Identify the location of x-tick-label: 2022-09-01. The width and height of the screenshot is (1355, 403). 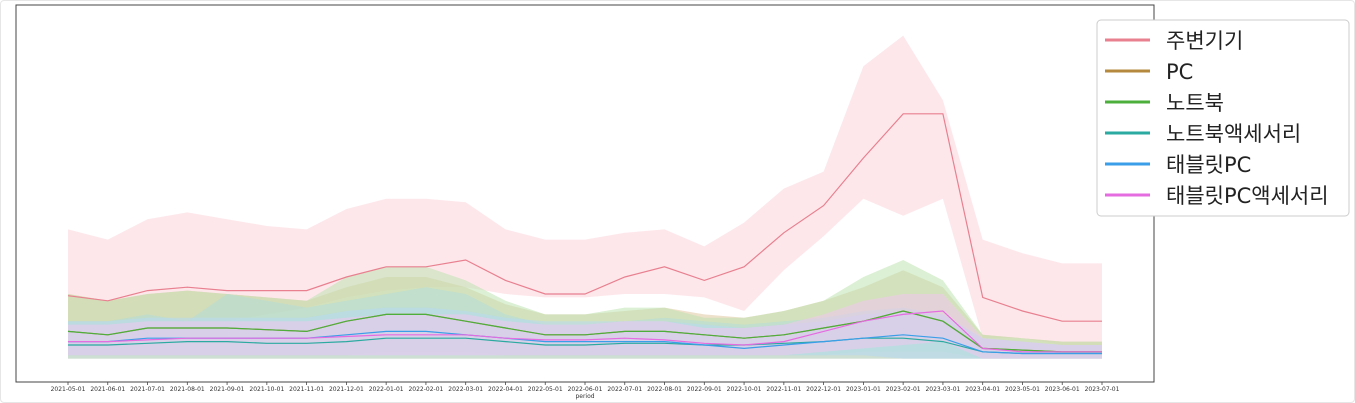
(704, 389).